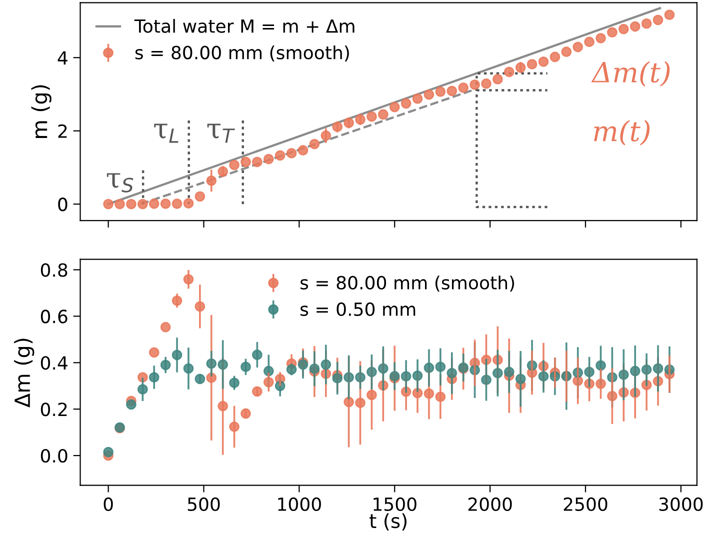  What do you see at coordinates (108, 504) in the screenshot?
I see `x-tick-label: 0` at bounding box center [108, 504].